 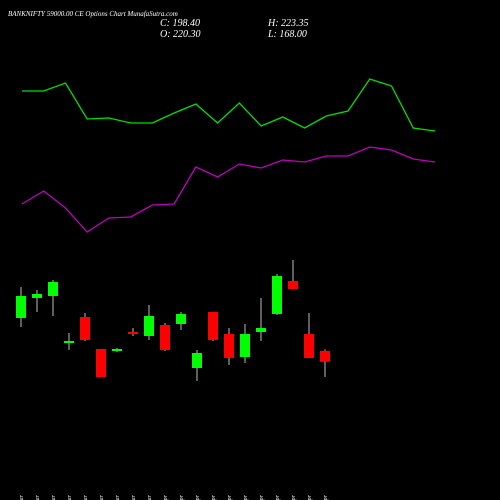 I want to click on x-tick-label: 20 Apr, so click(x=262, y=497).